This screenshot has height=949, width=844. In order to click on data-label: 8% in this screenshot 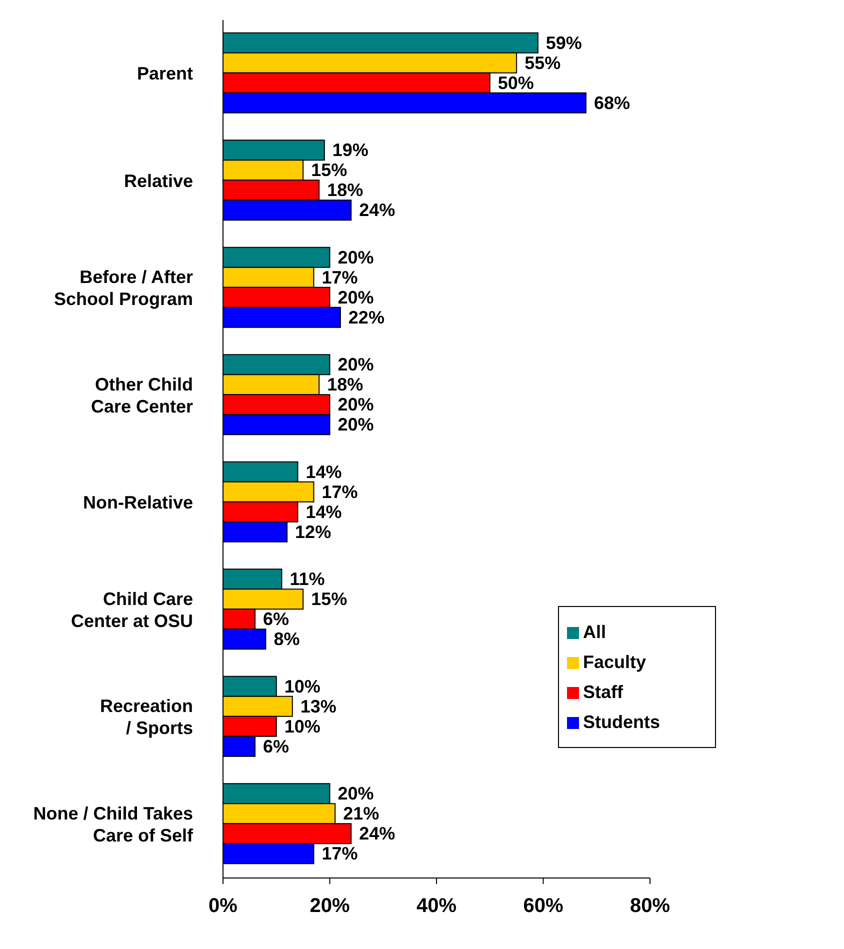, I will do `click(287, 639)`.